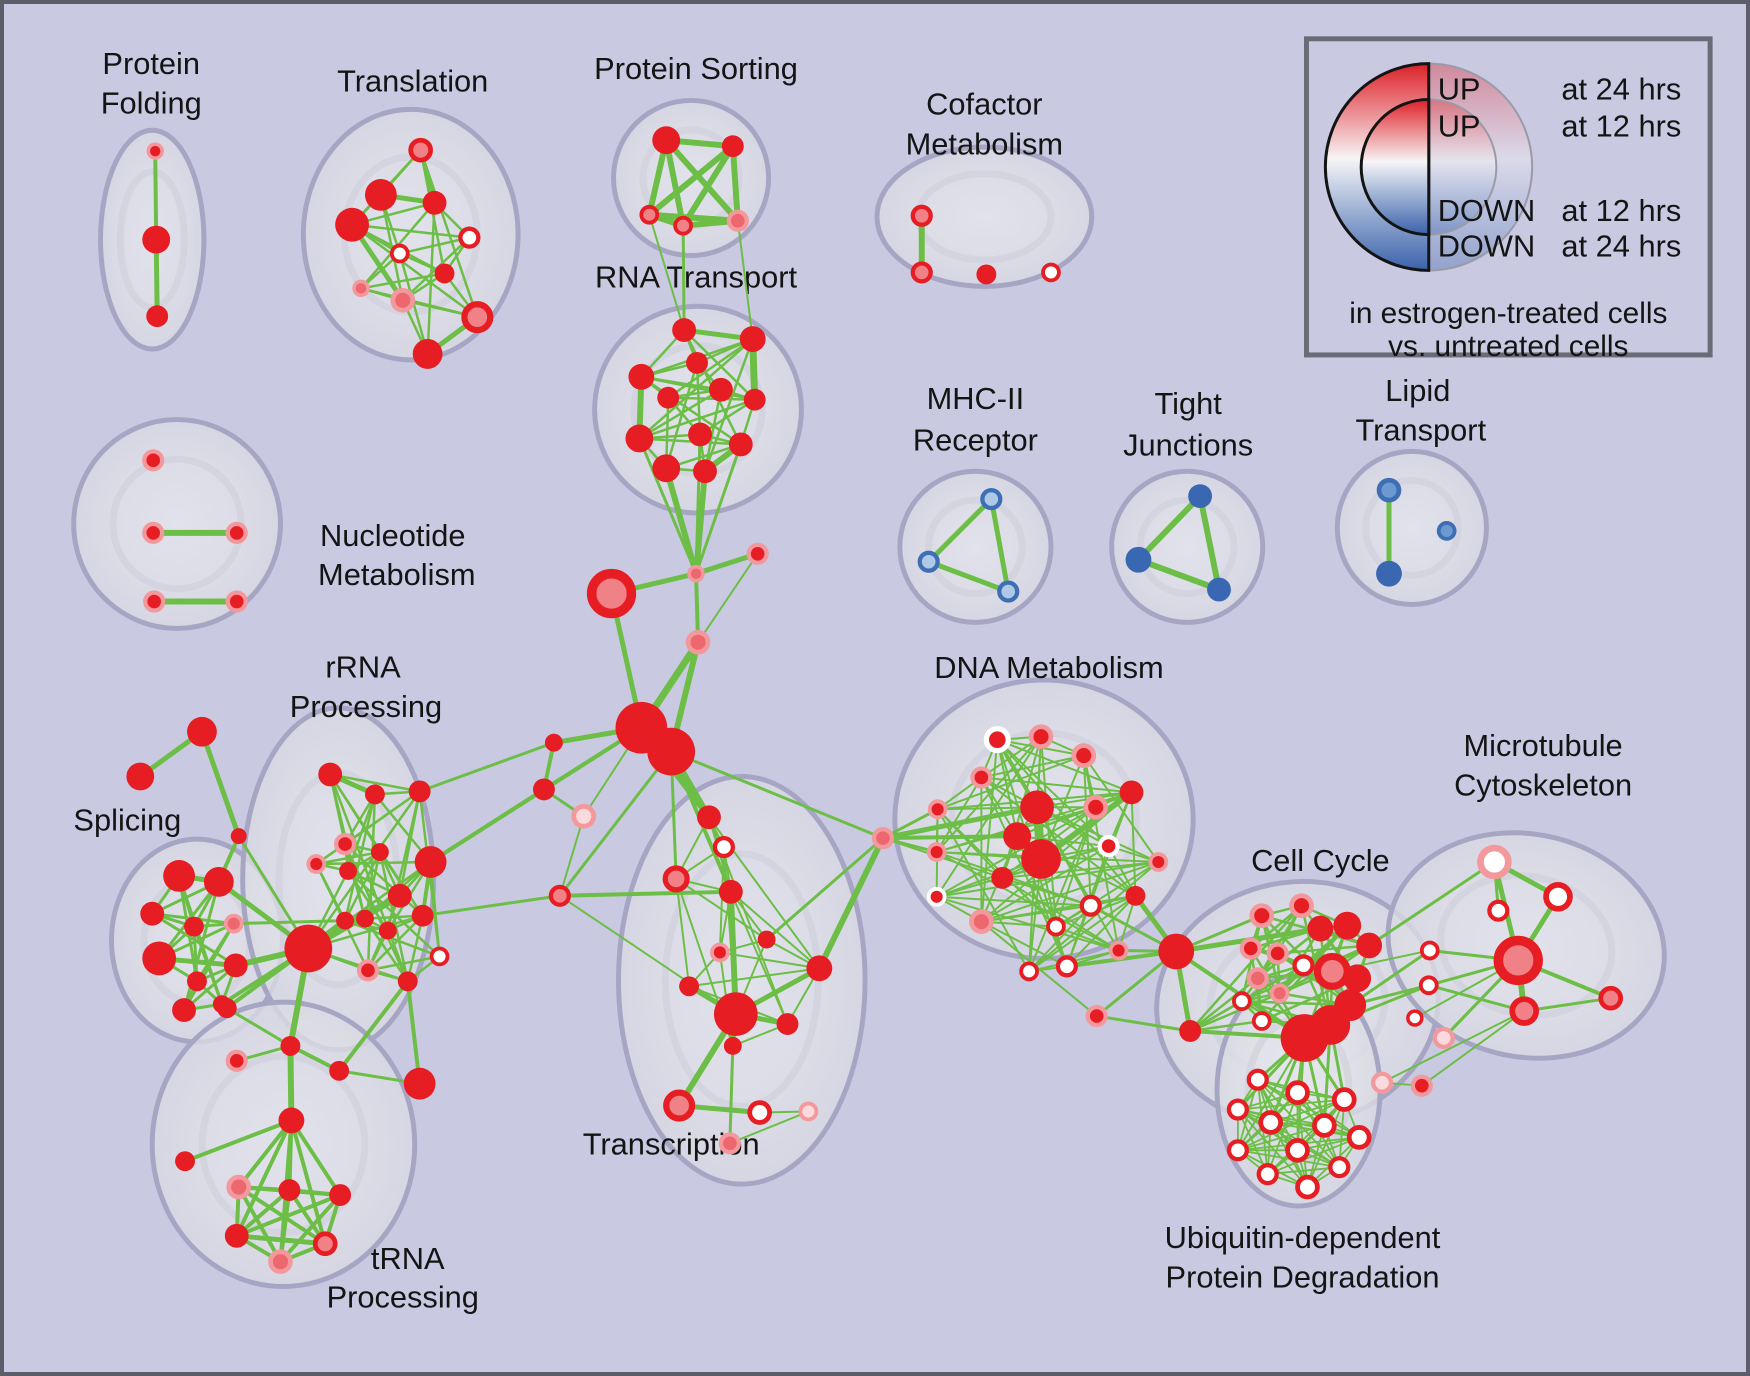 The width and height of the screenshot is (1750, 1376). What do you see at coordinates (1189, 403) in the screenshot?
I see `cluster-label-tight-junctions: Tight` at bounding box center [1189, 403].